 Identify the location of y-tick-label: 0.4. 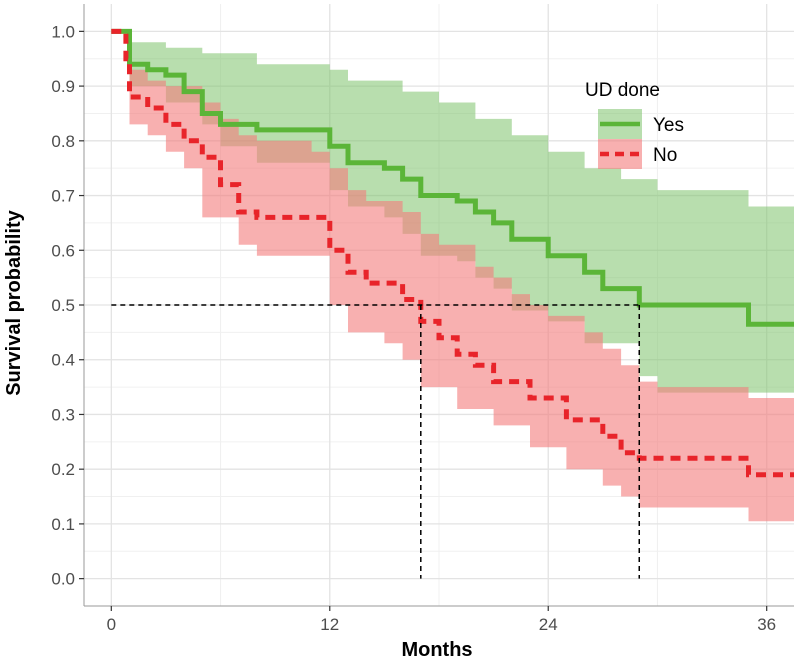
(63, 360).